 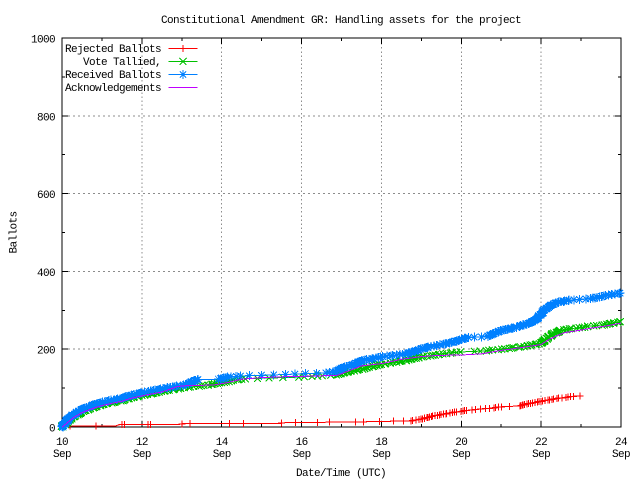 I want to click on svg-text: Ballots, so click(x=15, y=232).